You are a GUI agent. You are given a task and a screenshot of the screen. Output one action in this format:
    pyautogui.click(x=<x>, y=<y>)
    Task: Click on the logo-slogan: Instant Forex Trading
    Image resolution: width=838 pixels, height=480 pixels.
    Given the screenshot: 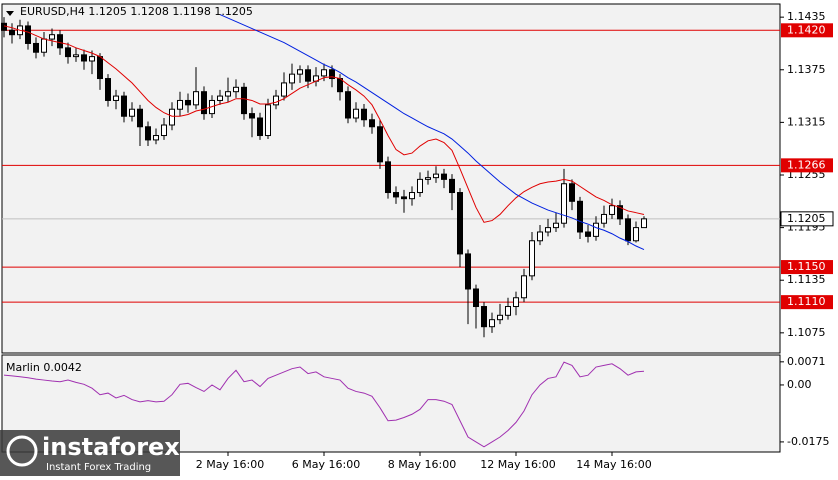 What is the action you would take?
    pyautogui.click(x=98, y=467)
    